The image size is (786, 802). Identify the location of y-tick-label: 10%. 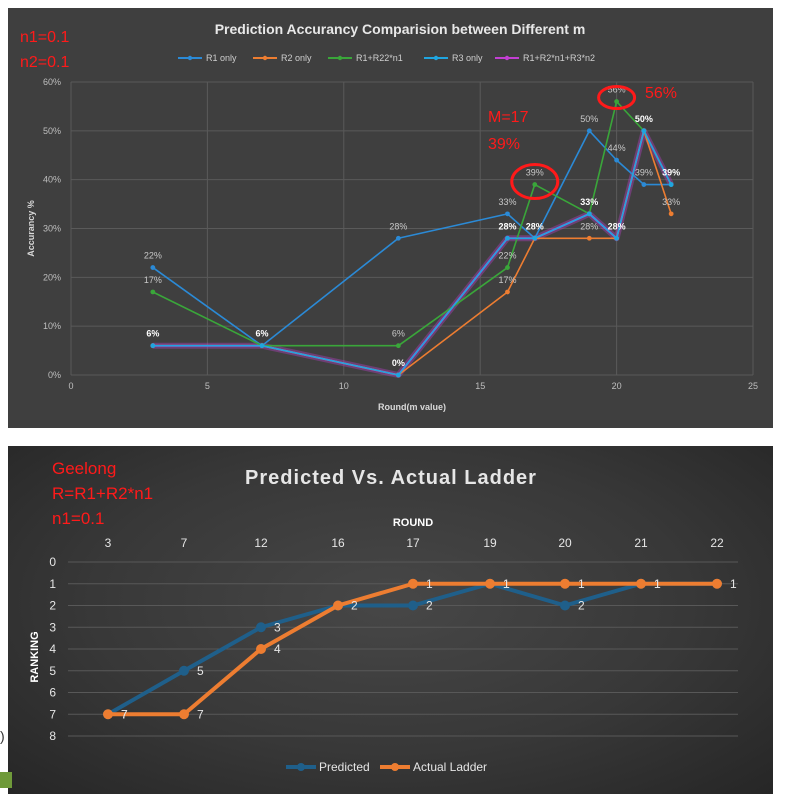
(52, 326).